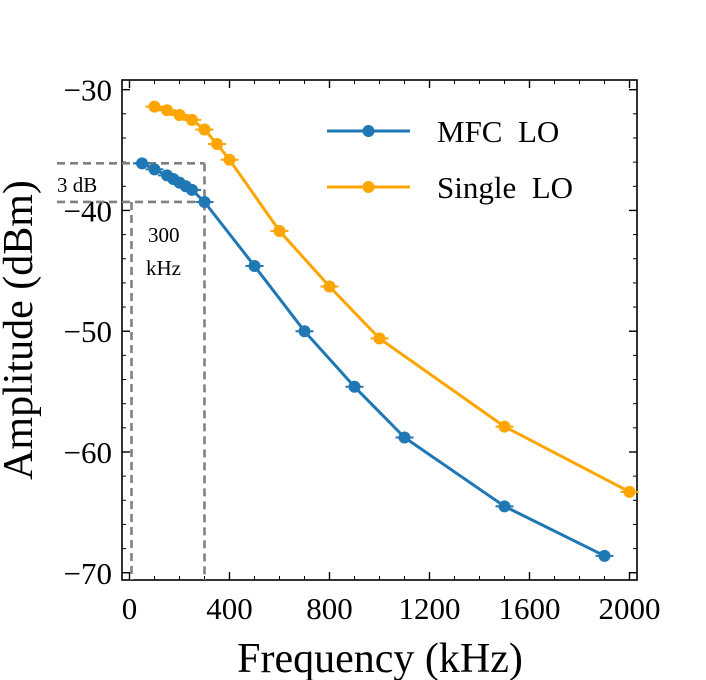  Describe the element at coordinates (498, 131) in the screenshot. I see `legend-label-mfc: MFC LO` at that location.